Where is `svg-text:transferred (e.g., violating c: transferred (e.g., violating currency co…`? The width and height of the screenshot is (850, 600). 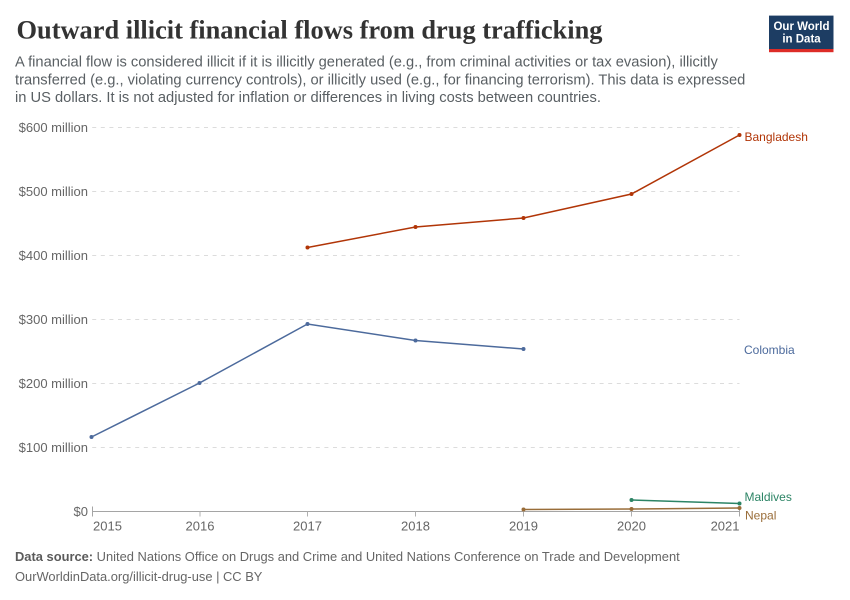 svg-text:transferred (e.g., violating c: transferred (e.g., violating currency co… is located at coordinates (380, 80).